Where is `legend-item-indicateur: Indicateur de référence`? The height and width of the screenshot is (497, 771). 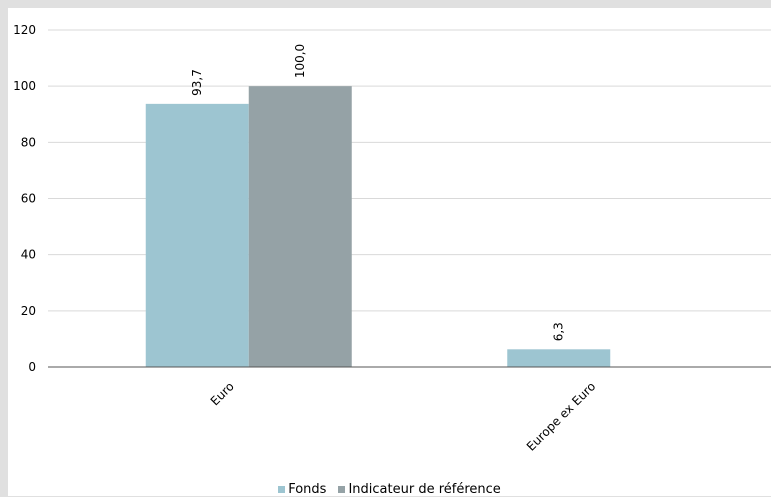 legend-item-indicateur: Indicateur de référence is located at coordinates (419, 489).